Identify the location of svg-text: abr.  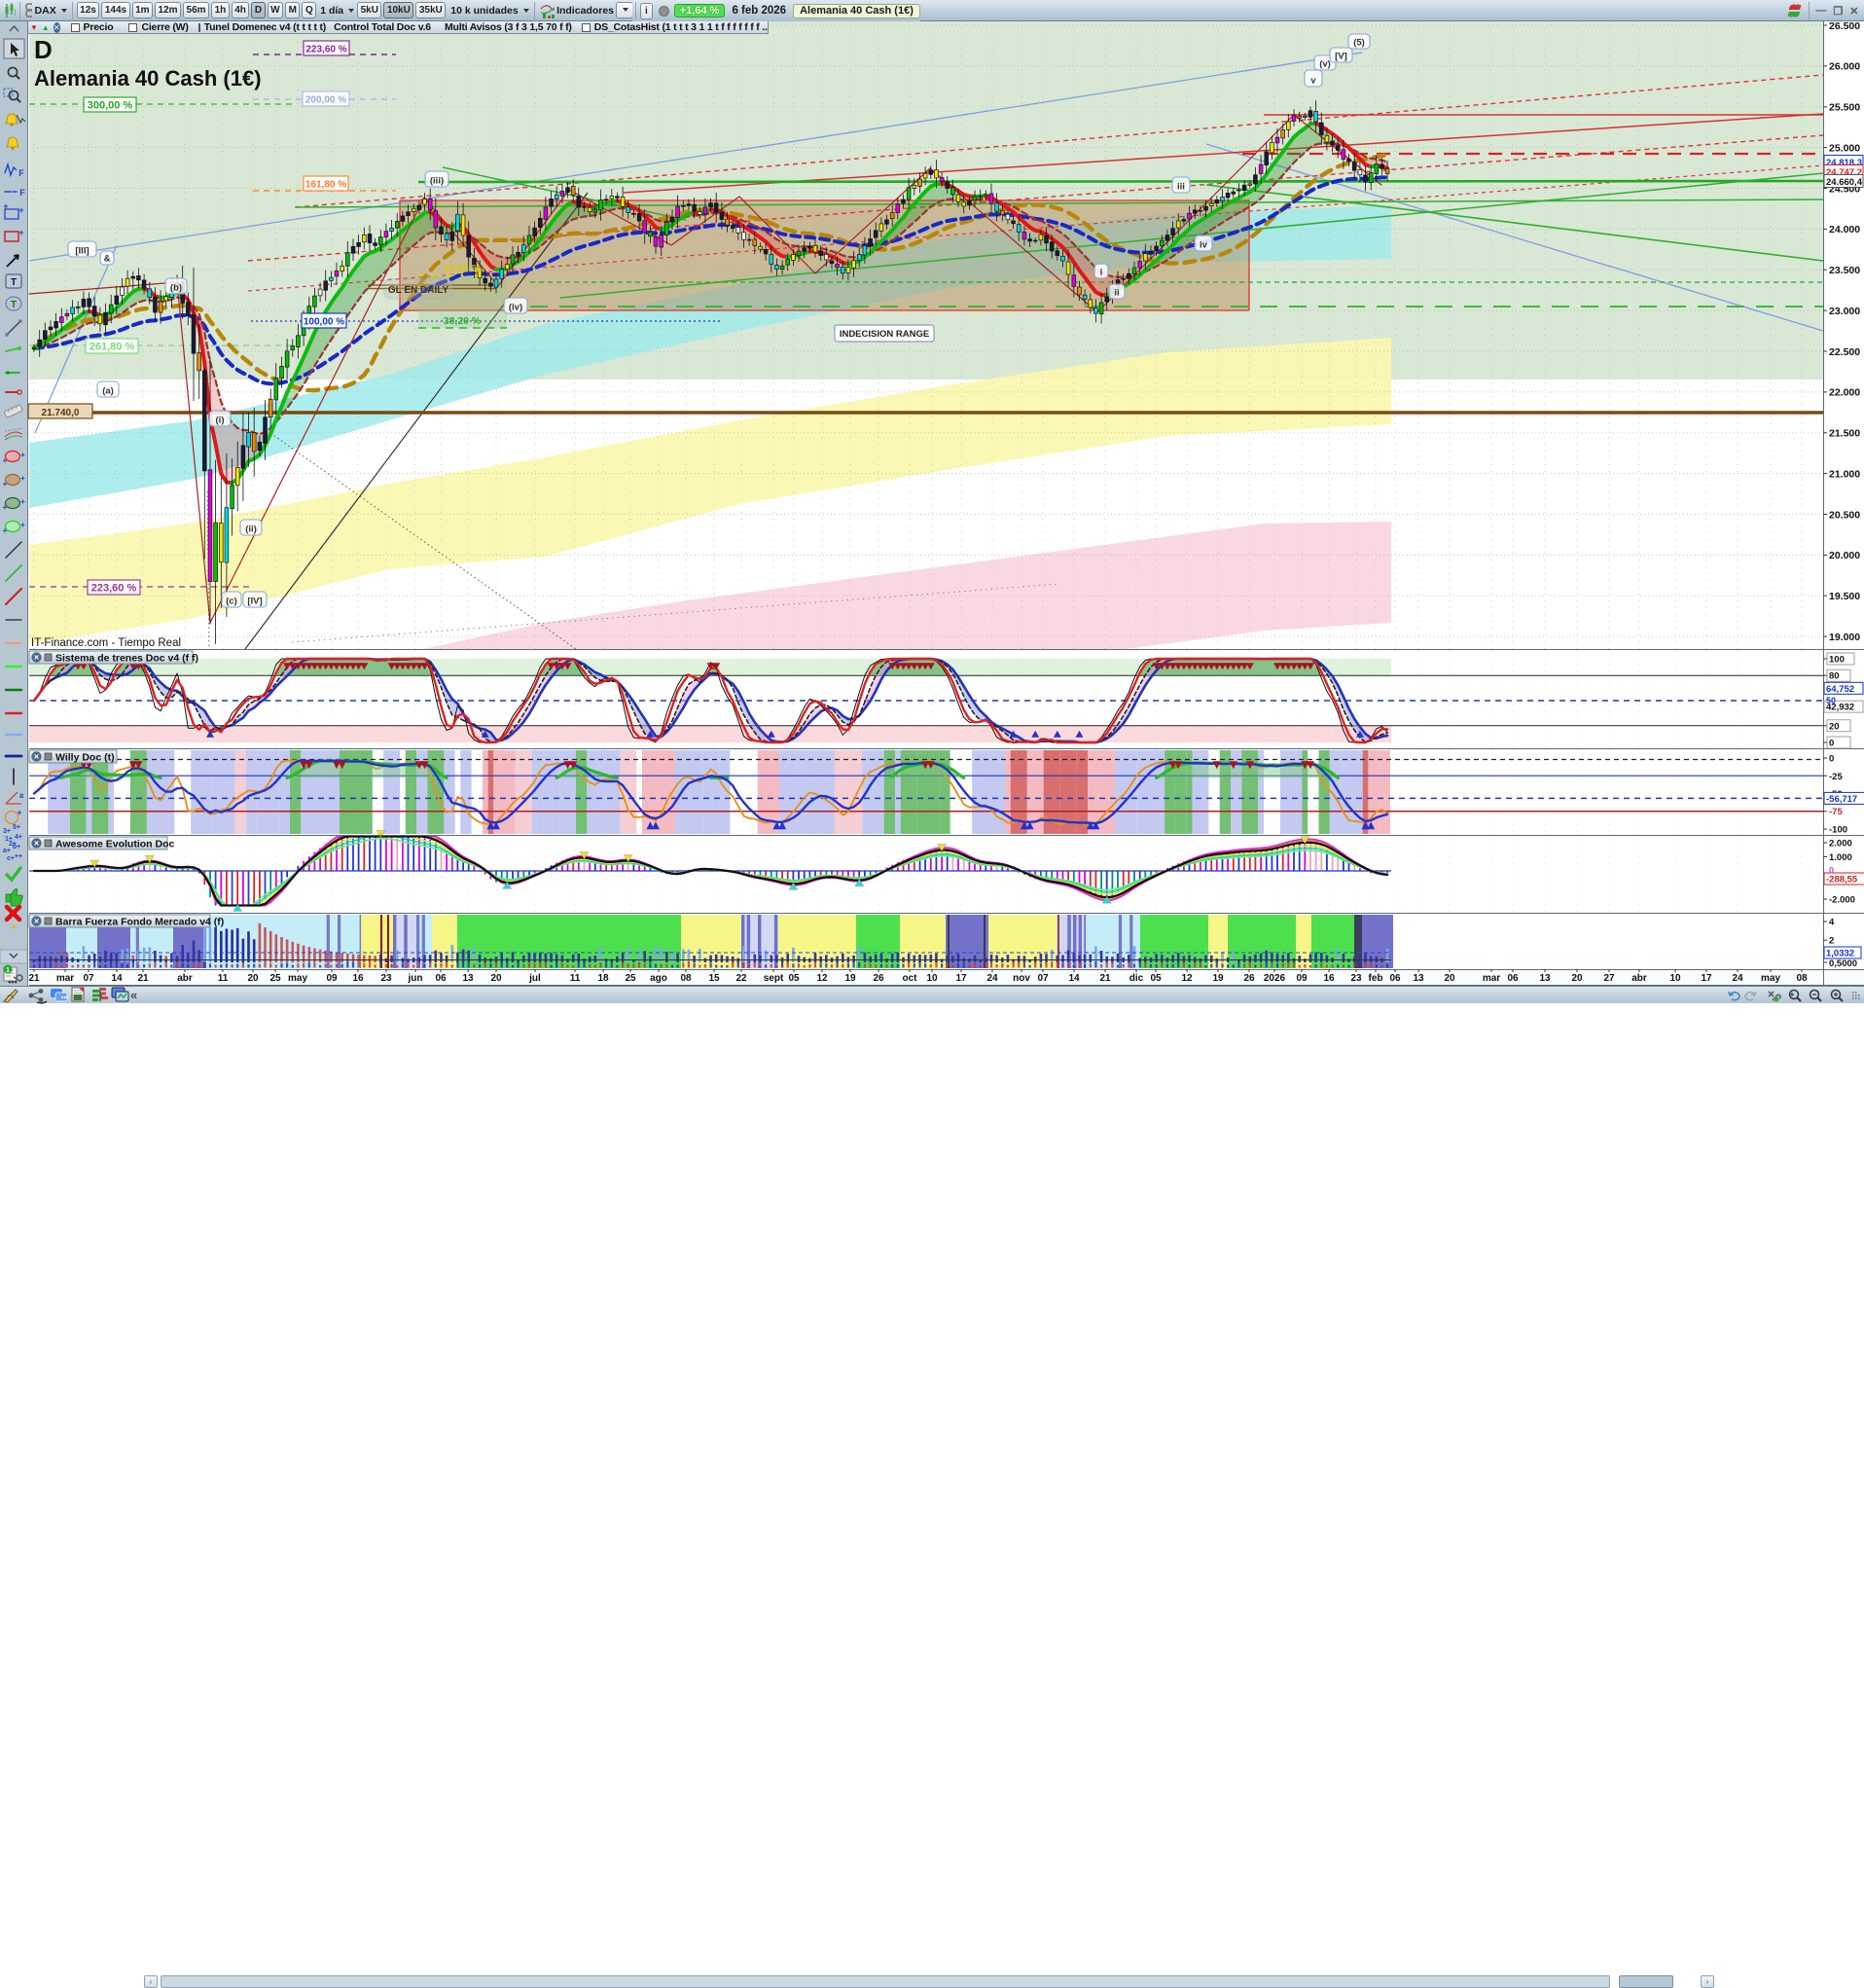
(185, 978).